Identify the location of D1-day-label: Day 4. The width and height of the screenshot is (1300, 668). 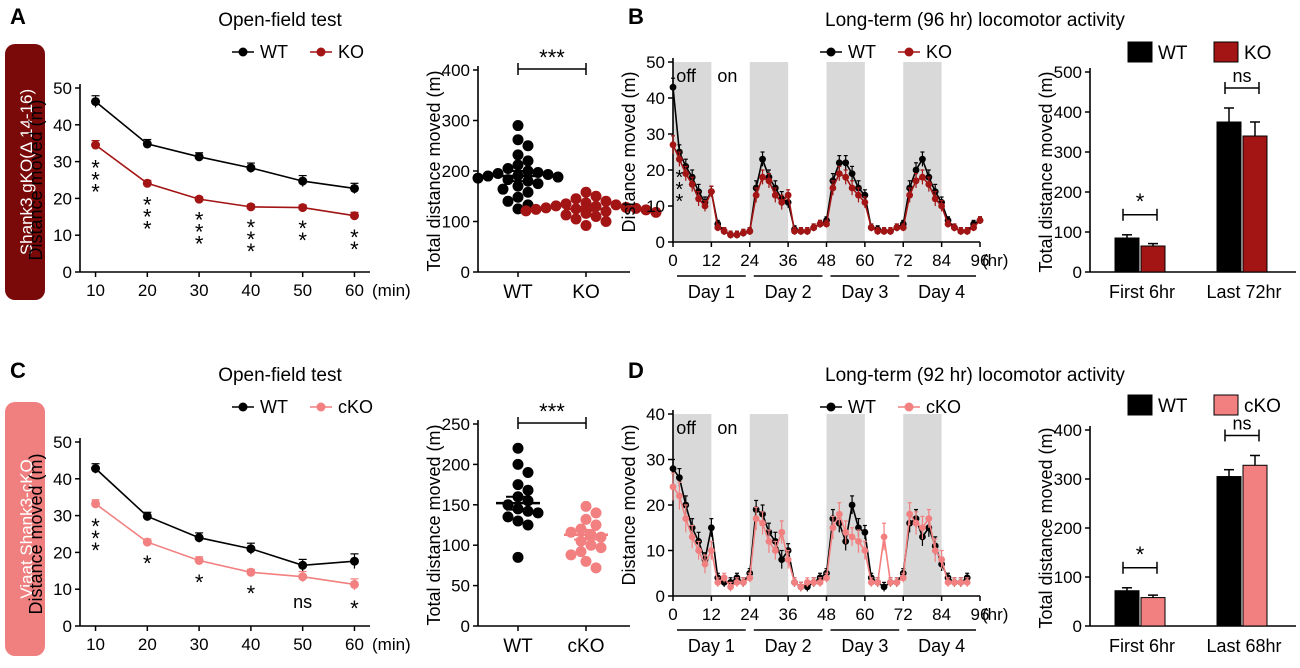
(941, 646).